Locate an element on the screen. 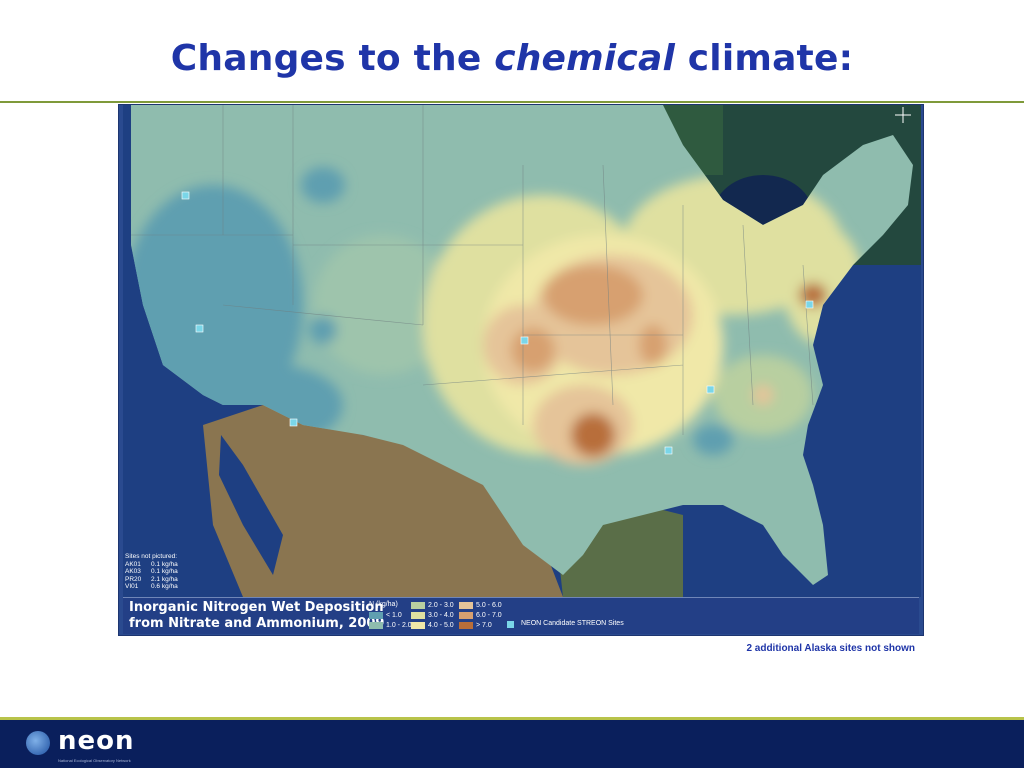 The height and width of the screenshot is (768, 1024). site-legend-label: NEON Candidate STREON Sites is located at coordinates (572, 623).